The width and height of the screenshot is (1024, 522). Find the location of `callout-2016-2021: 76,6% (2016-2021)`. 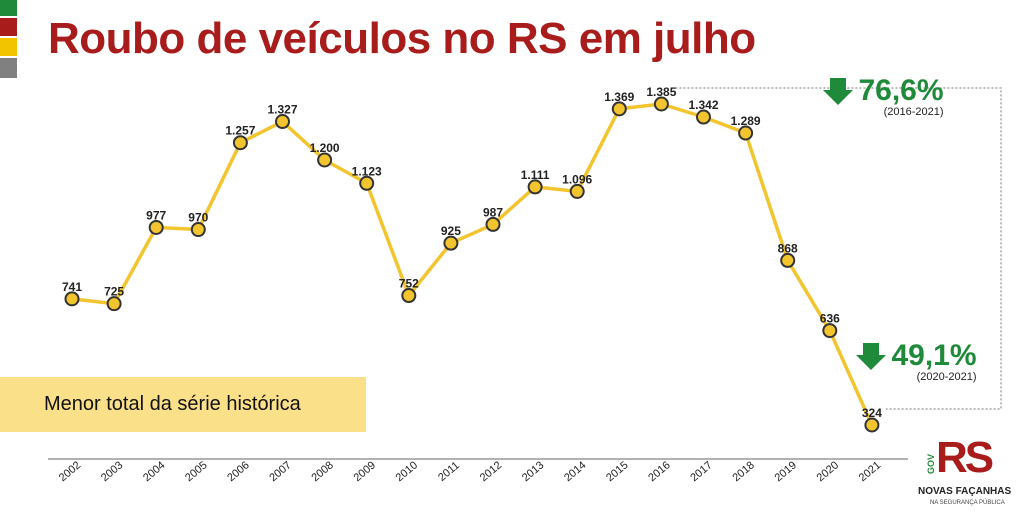

callout-2016-2021: 76,6% (2016-2021) is located at coordinates (883, 96).